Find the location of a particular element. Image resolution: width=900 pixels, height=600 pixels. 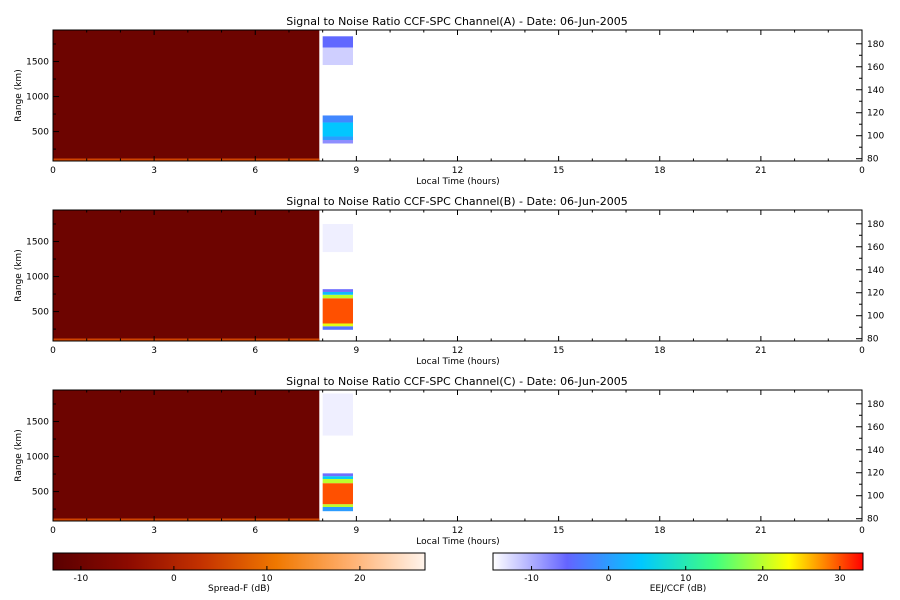

colorbar-label: Spread-F (dB) is located at coordinates (239, 589).